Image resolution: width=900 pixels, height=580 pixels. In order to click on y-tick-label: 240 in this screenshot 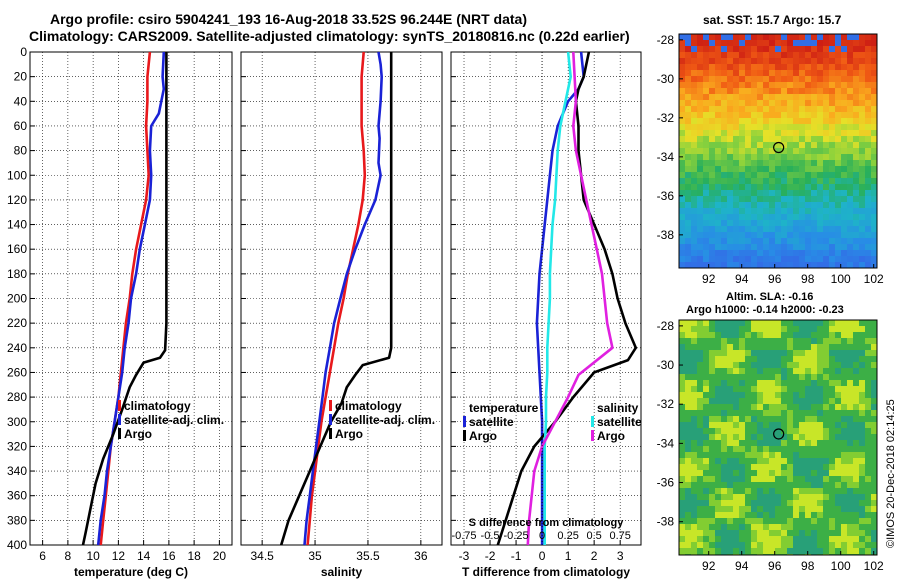, I will do `click(17, 348)`.